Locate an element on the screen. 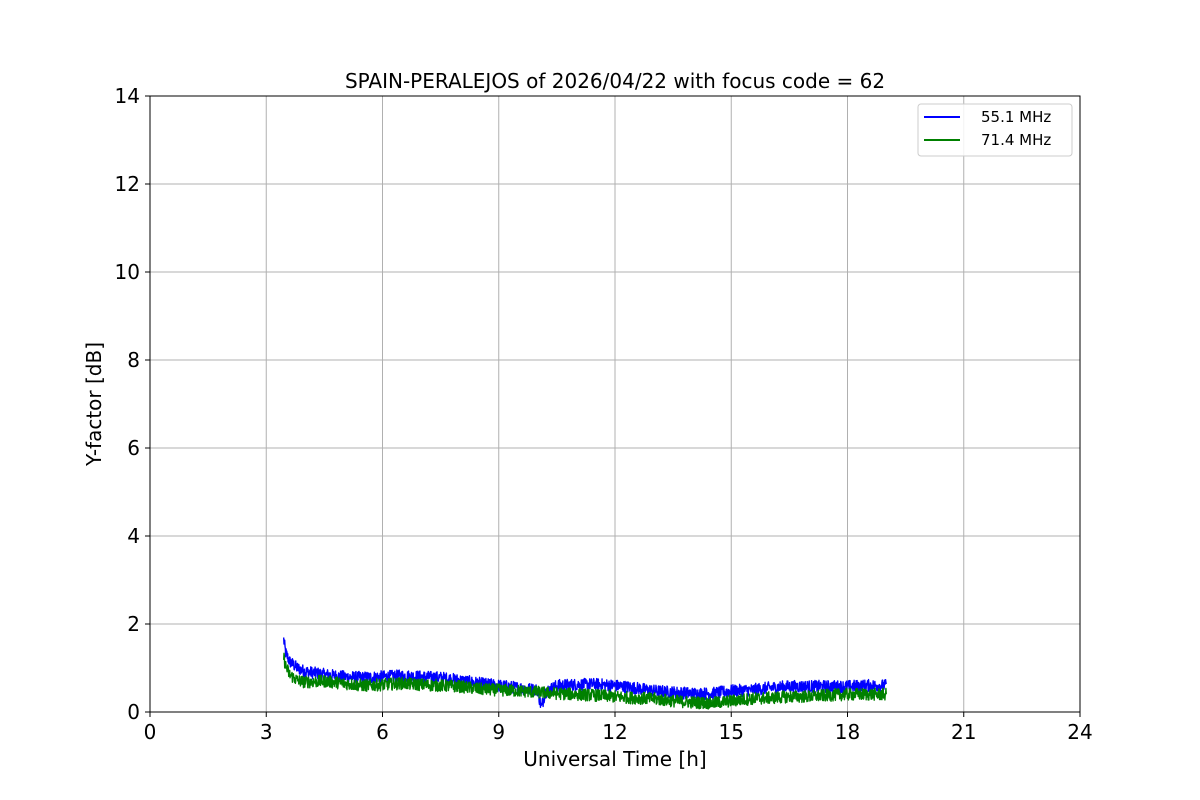 This screenshot has width=1200, height=800. y-tick-label: 6 is located at coordinates (133, 448).